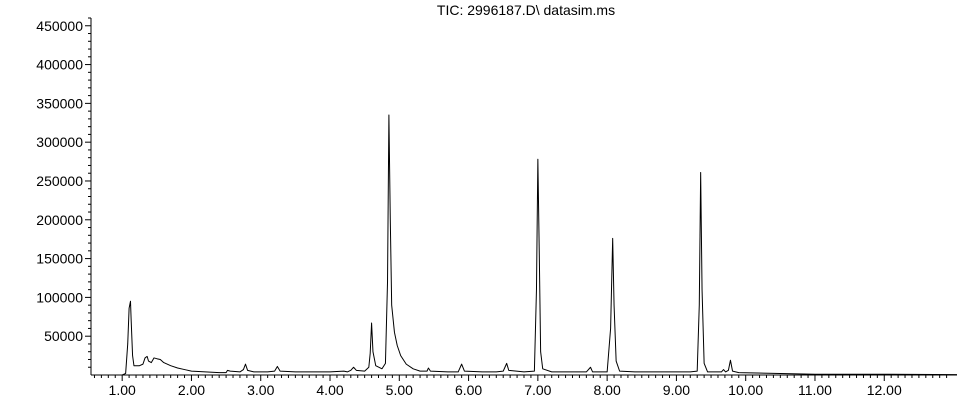  Describe the element at coordinates (63, 336) in the screenshot. I see `y-tick-label: 50000` at that location.